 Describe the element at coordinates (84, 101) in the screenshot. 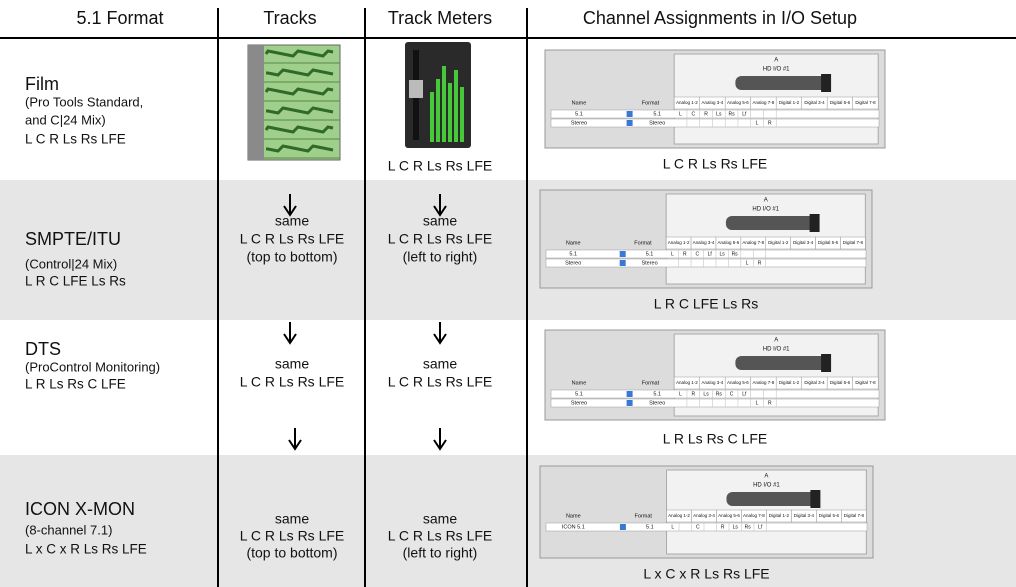

I see `format-note: (Pro Tools Standard,` at that location.